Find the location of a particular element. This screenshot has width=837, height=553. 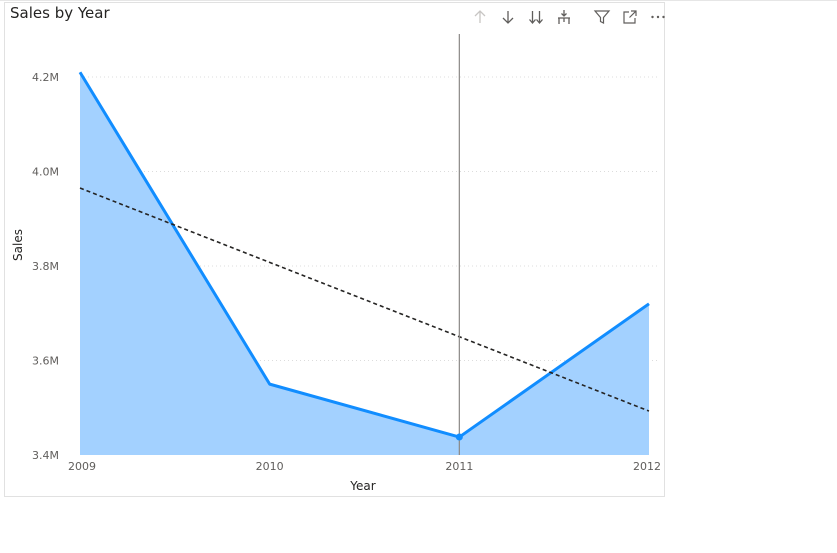

y-tick-label: 3.4M is located at coordinates (45, 455).